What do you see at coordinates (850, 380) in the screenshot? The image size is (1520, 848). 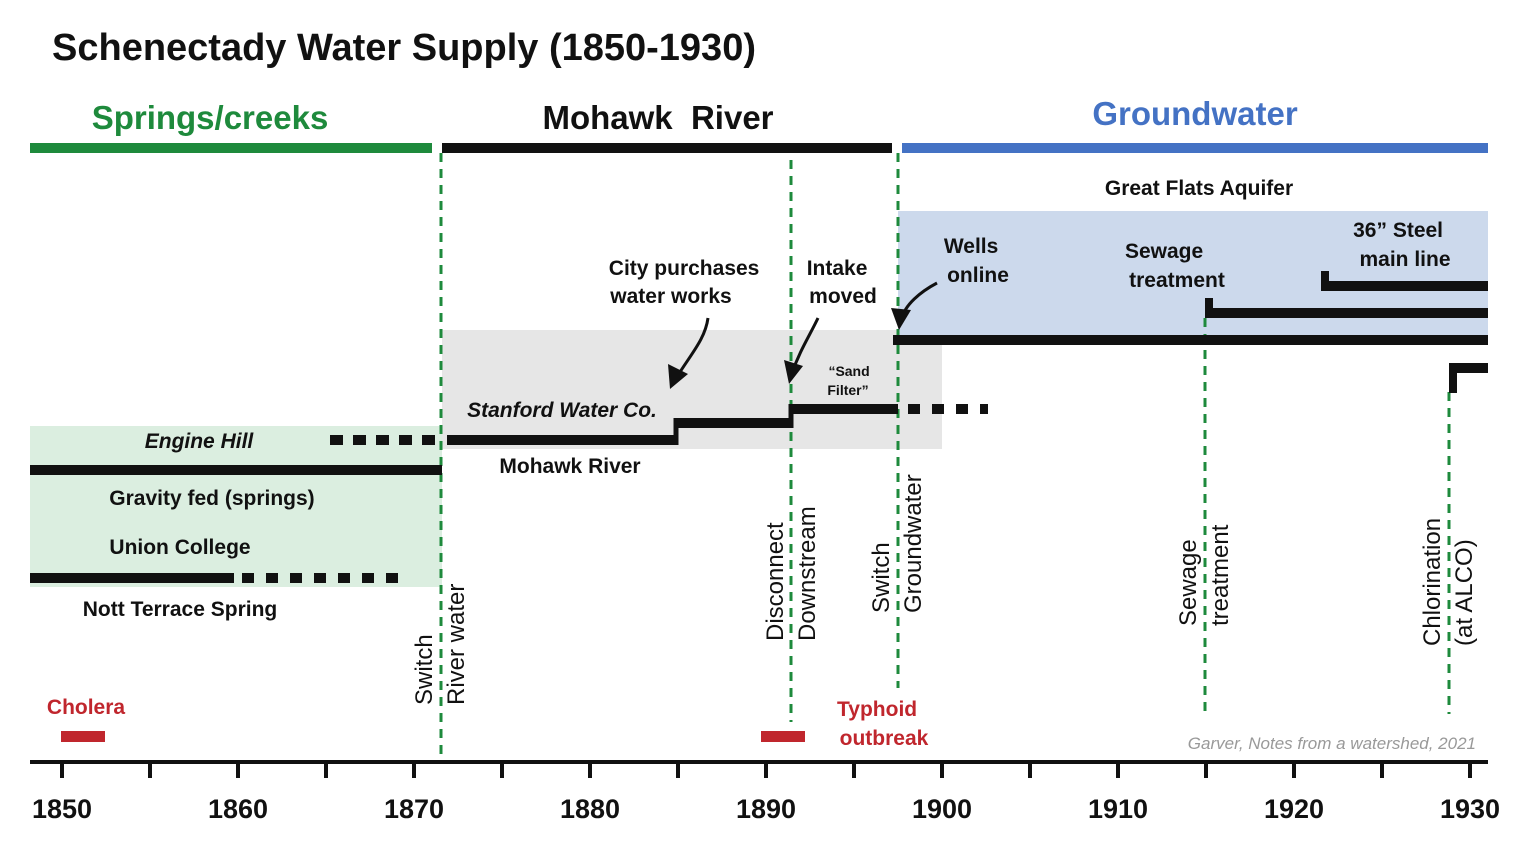 I see `sand-filter-label: “Sand Filter”` at bounding box center [850, 380].